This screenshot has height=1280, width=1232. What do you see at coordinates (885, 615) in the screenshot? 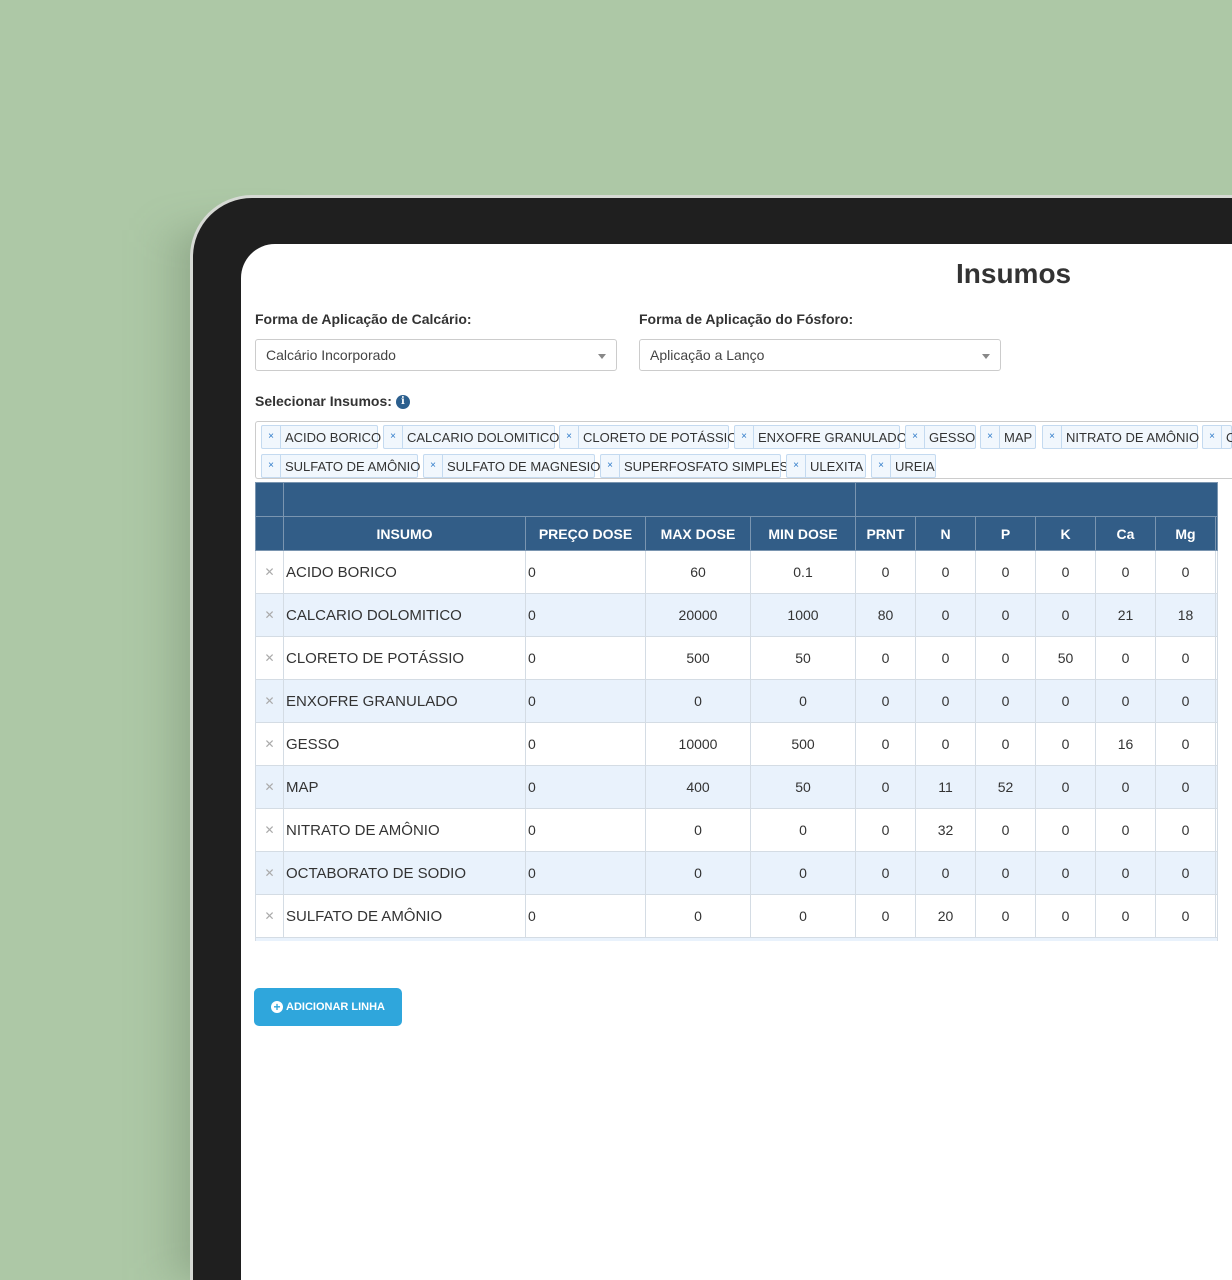
I see `table-cell: 80` at bounding box center [885, 615].